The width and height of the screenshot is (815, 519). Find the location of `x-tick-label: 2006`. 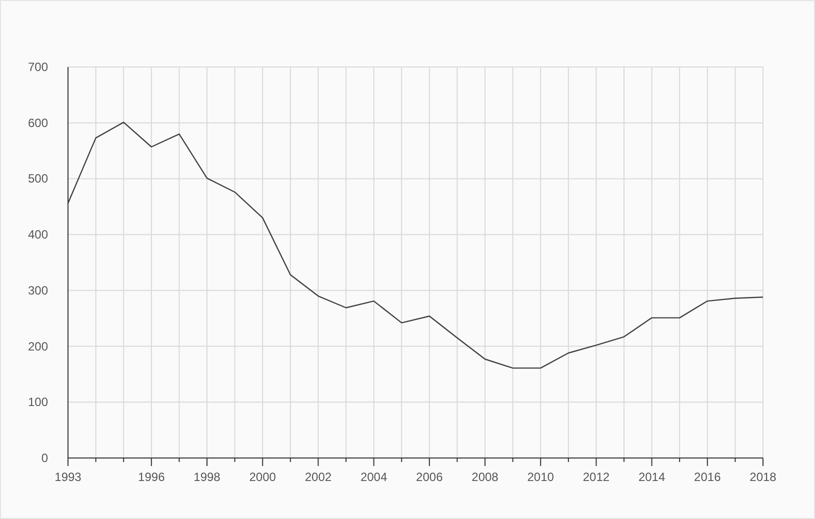

x-tick-label: 2006 is located at coordinates (430, 477).